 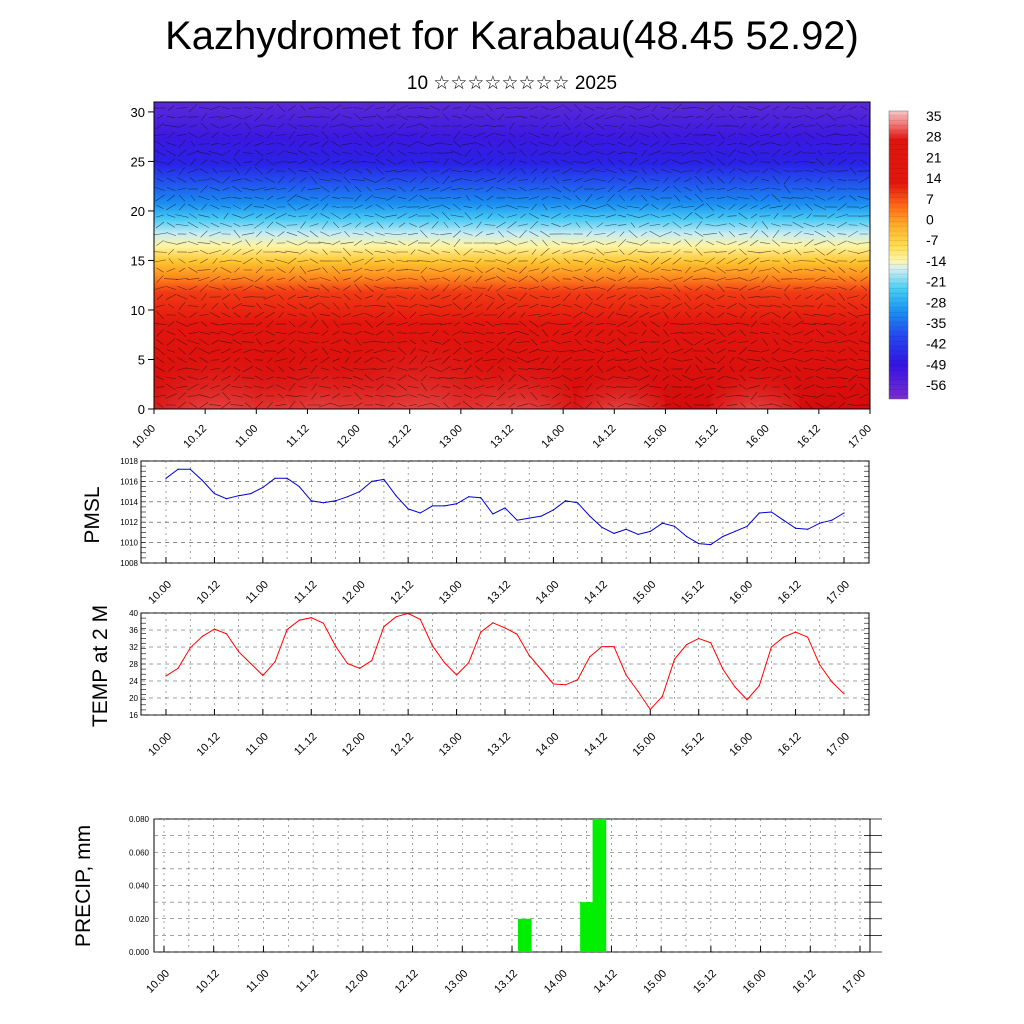 I want to click on colorbar-label: 7, so click(x=930, y=199).